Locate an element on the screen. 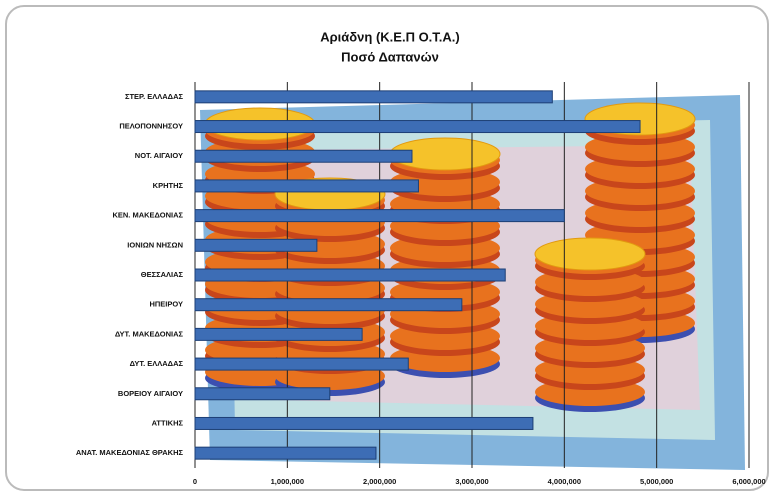 This screenshot has width=777, height=499. y-tick-label: ΔΥΤ. ΜΑΚΕΔΟΝΙΑΣ is located at coordinates (149, 333).